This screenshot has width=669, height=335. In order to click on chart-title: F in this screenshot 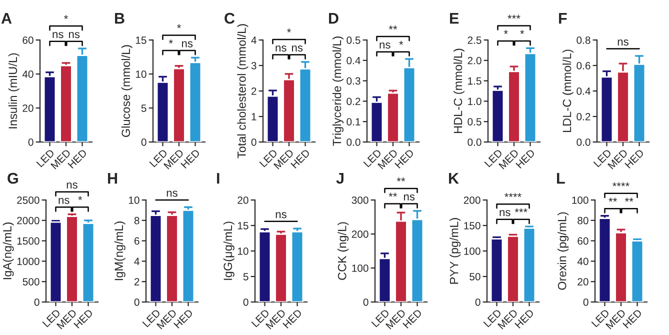, I will do `click(563, 18)`.